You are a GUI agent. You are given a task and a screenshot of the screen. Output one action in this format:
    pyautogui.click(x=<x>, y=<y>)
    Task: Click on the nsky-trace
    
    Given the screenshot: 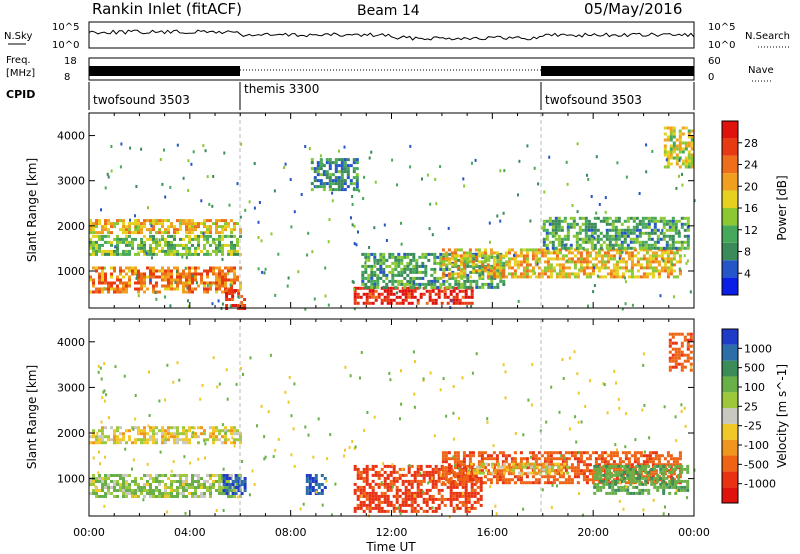 What is the action you would take?
    pyautogui.click(x=391, y=35)
    